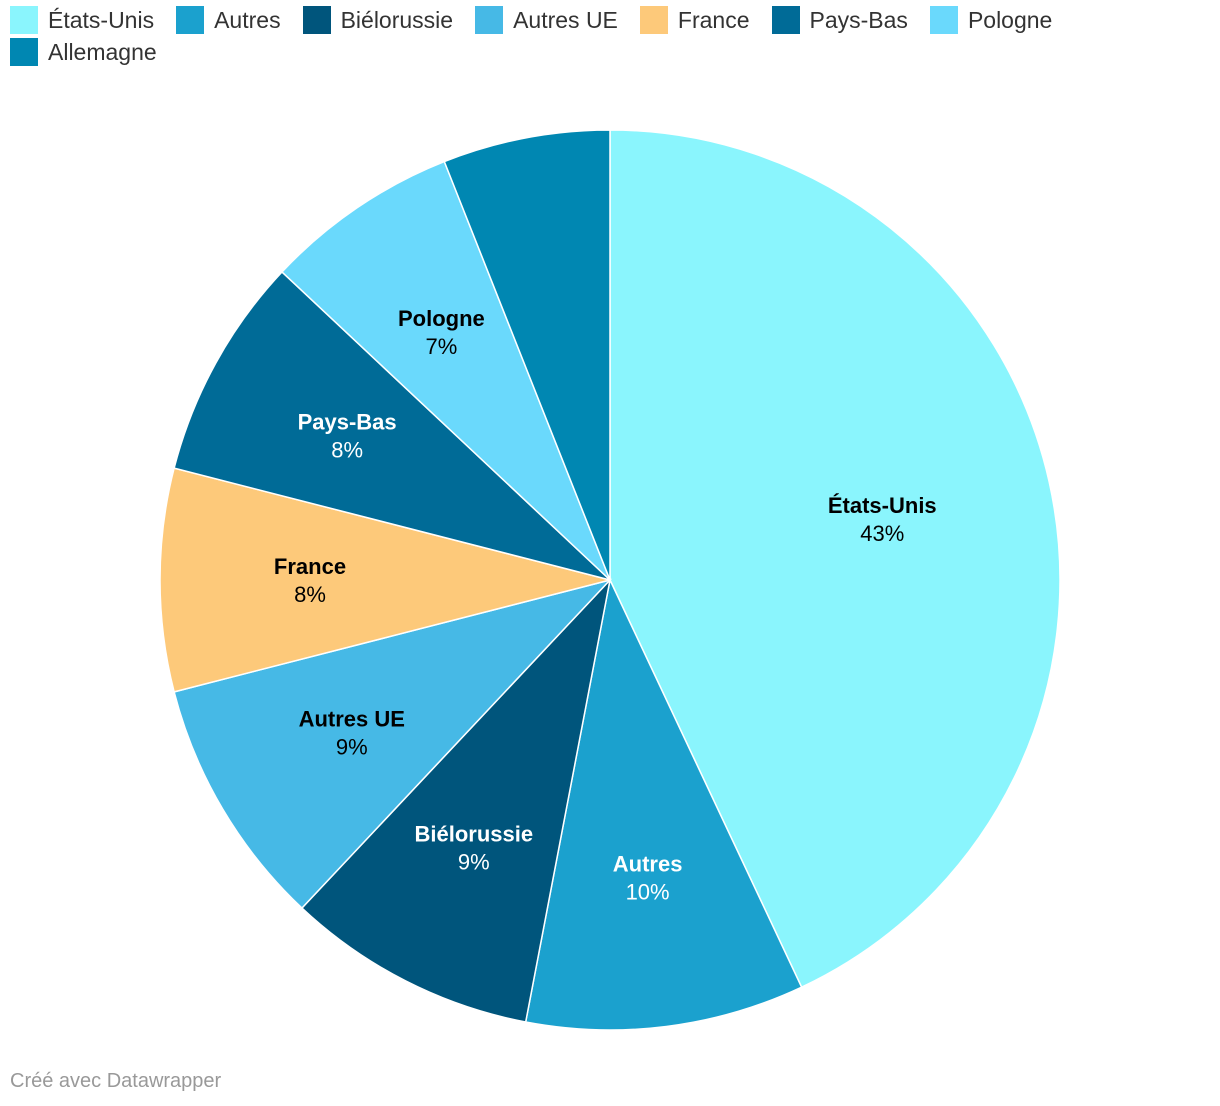 The width and height of the screenshot is (1220, 1106). What do you see at coordinates (397, 19) in the screenshot?
I see `legend-label: Biélorussie` at bounding box center [397, 19].